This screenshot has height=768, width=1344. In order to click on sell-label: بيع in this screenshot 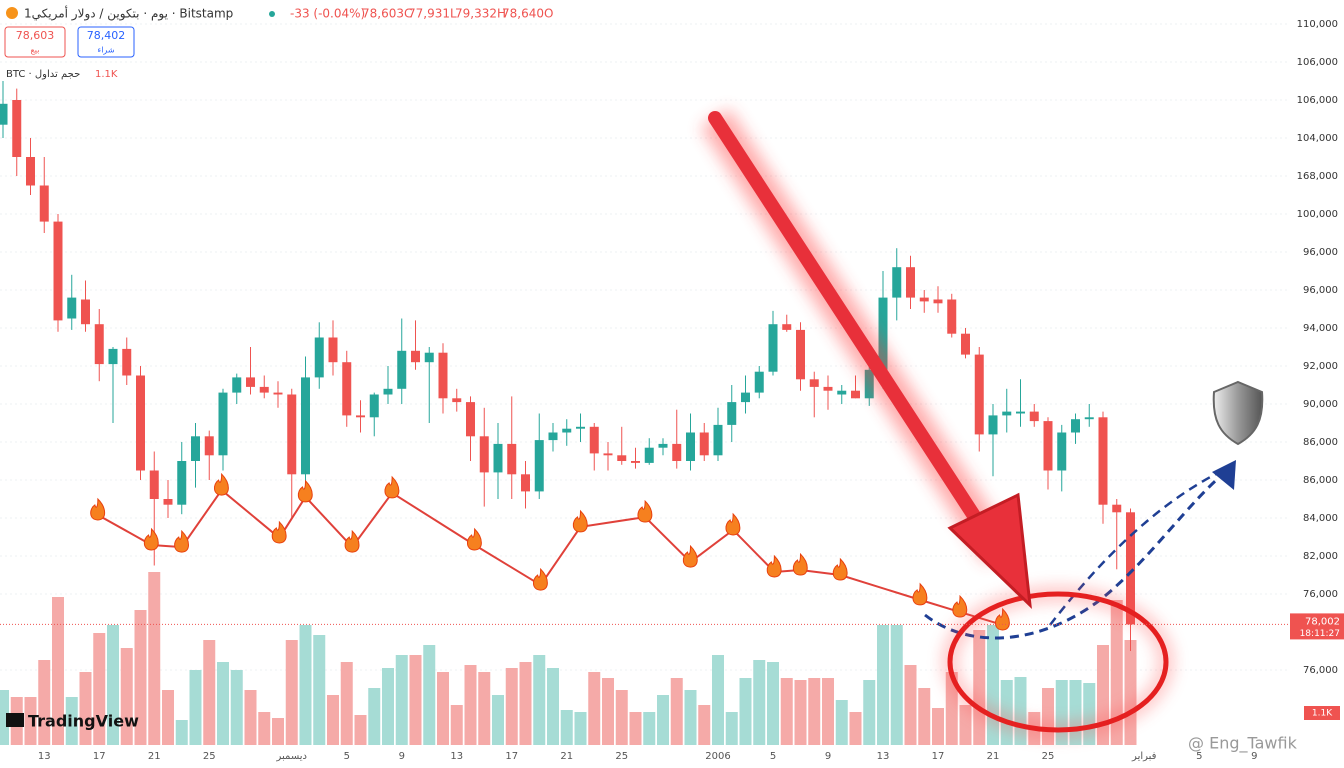, I will do `click(35, 50)`.